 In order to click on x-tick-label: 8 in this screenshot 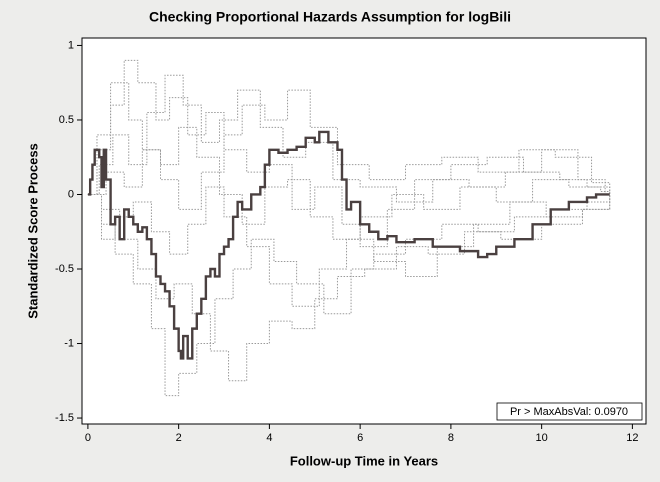, I will do `click(451, 438)`.